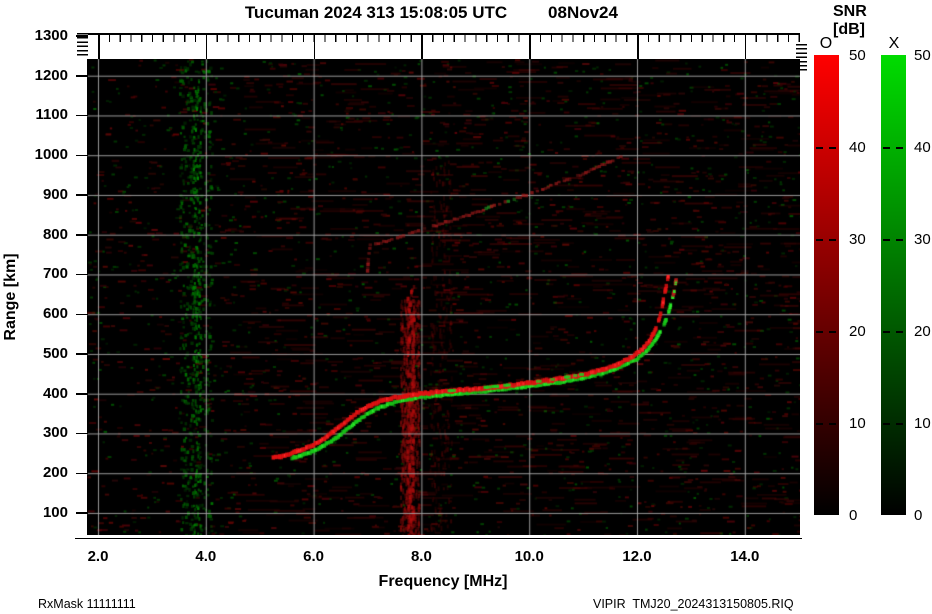 This screenshot has height=614, width=932. I want to click on y-axis-tick-label: 200, so click(55, 473).